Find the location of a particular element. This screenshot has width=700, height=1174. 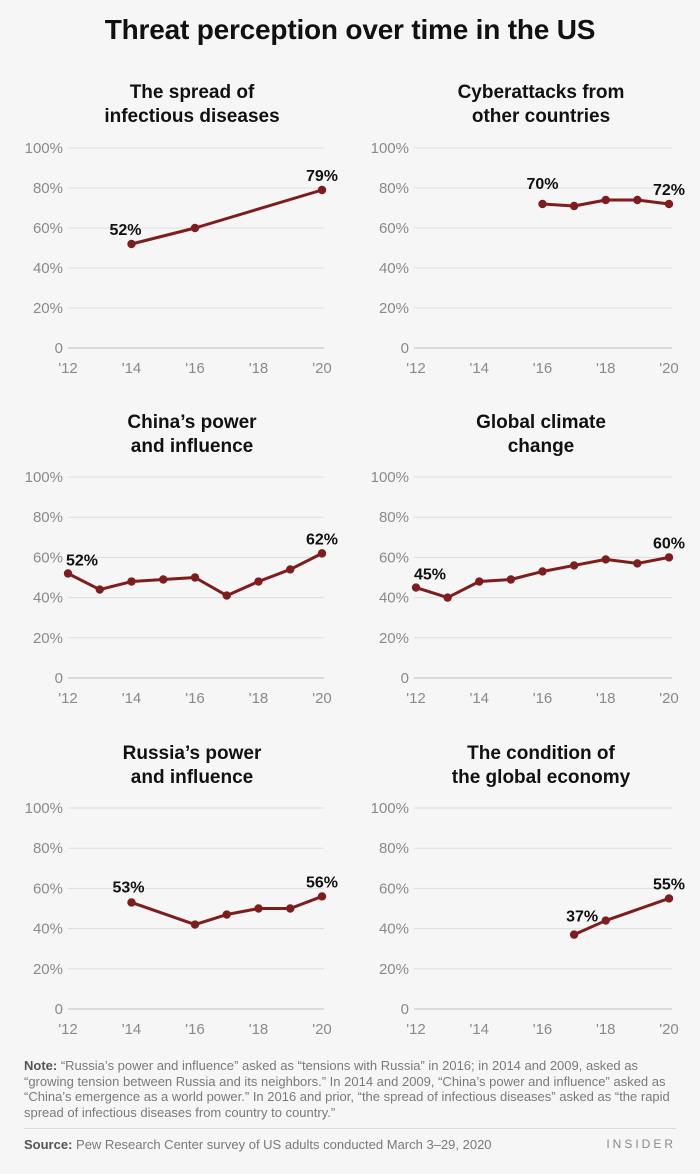

data-label: 45% is located at coordinates (430, 575).